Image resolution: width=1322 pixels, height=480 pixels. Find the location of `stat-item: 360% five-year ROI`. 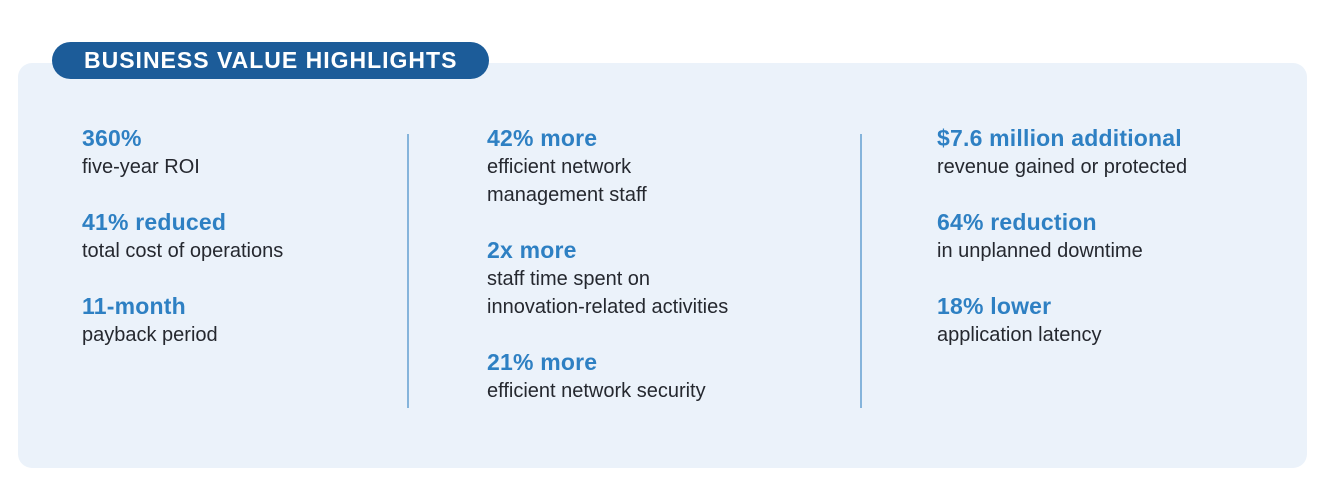

stat-item: 360% five-year ROI is located at coordinates (232, 152).